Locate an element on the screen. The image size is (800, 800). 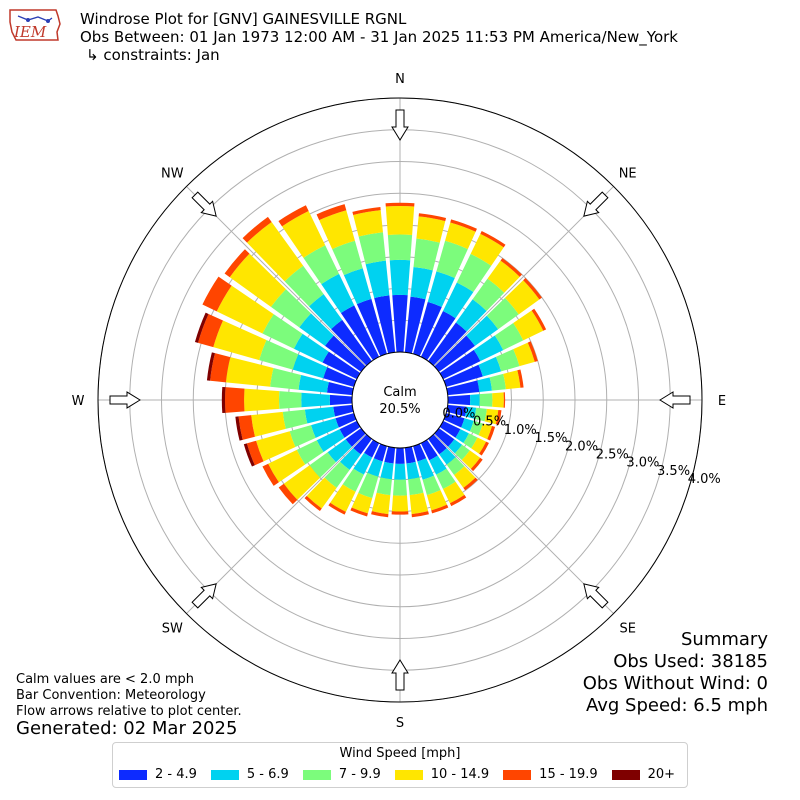
compass-label-sw: SW is located at coordinates (172, 629).